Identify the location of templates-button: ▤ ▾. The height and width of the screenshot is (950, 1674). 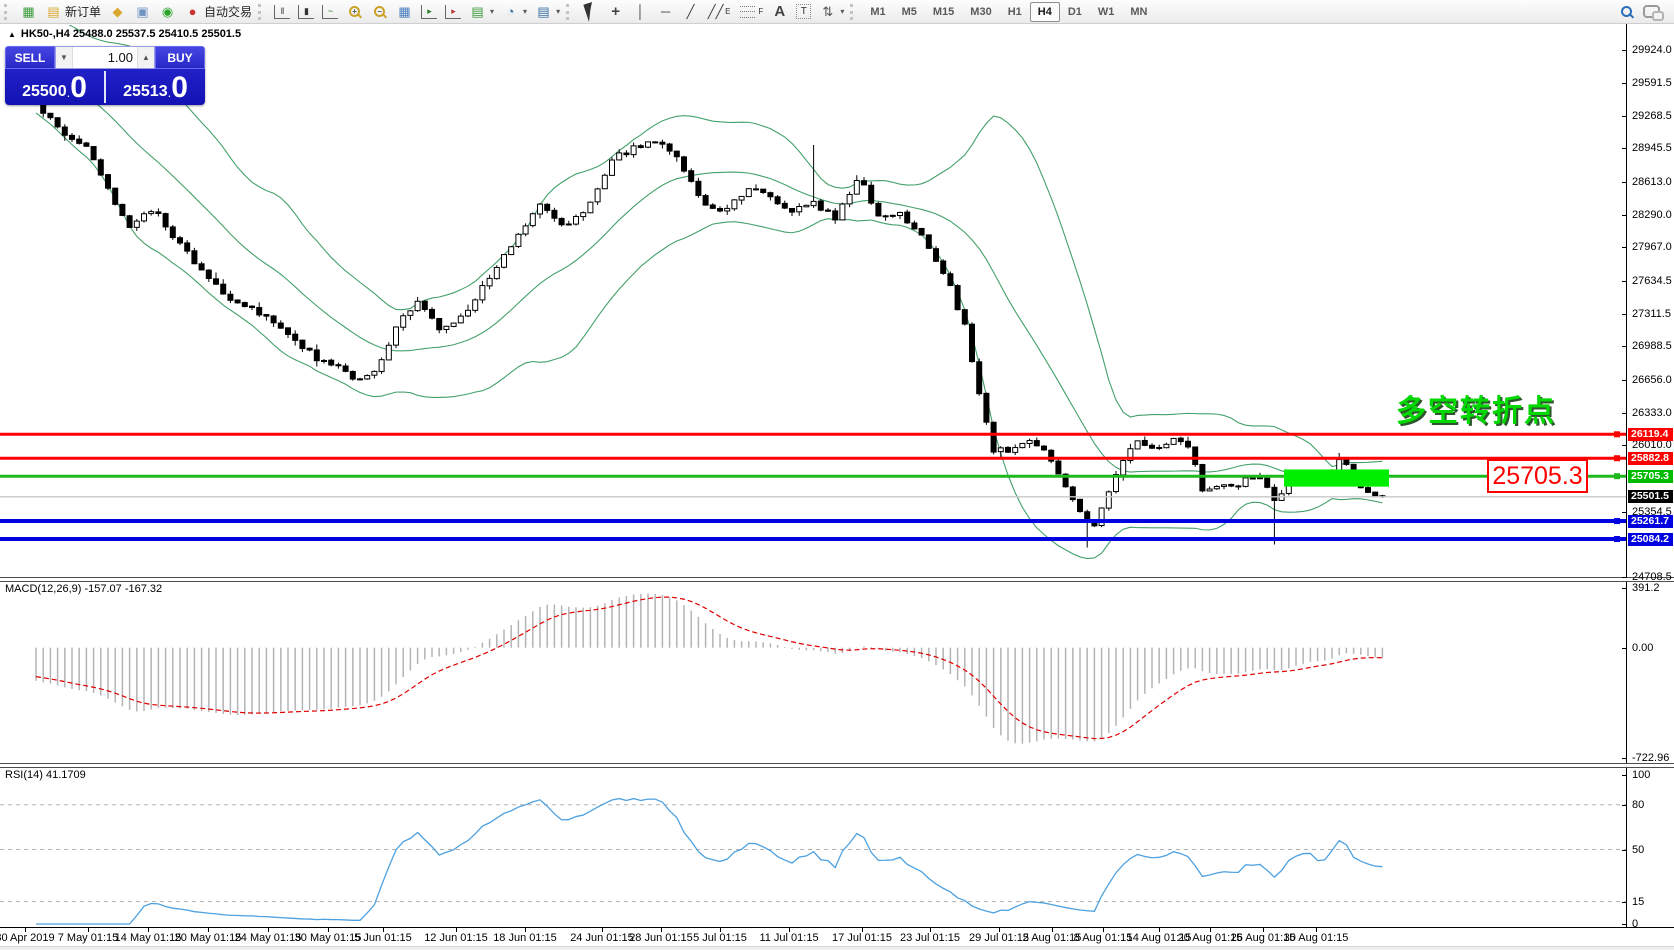
(547, 12).